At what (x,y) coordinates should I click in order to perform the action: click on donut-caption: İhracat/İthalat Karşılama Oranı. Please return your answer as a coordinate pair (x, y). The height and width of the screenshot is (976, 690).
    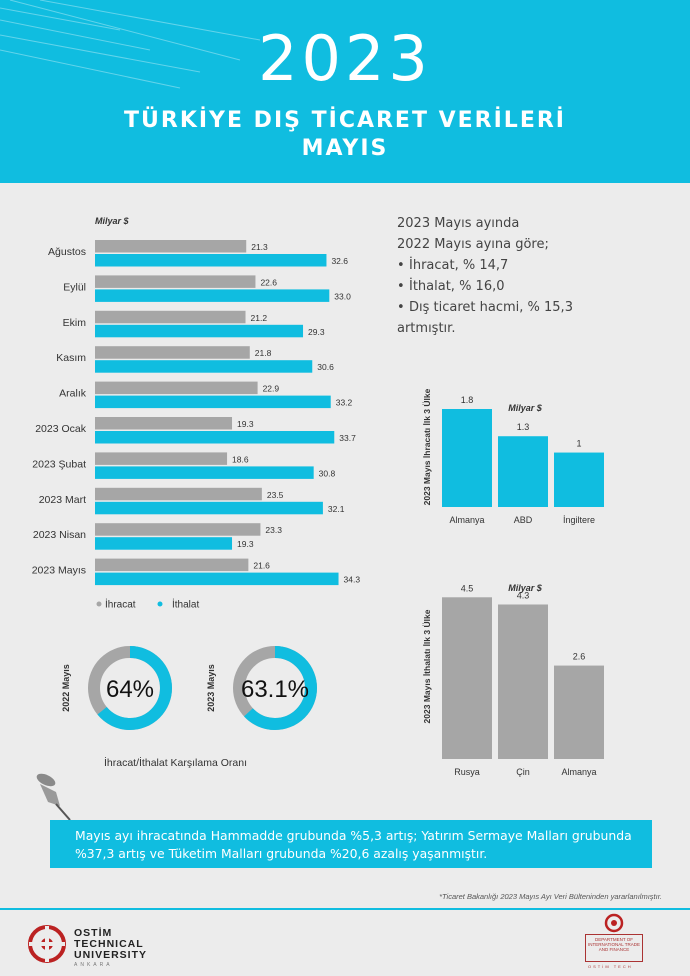
    Looking at the image, I should click on (175, 763).